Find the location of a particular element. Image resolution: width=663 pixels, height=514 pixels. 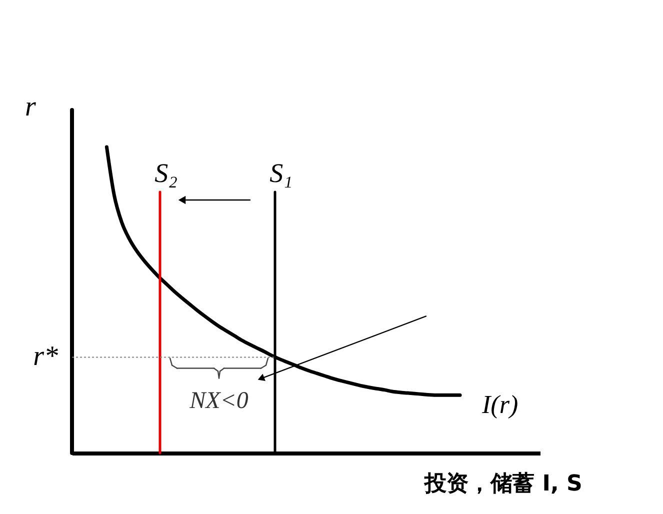

series-label: I(r) is located at coordinates (499, 405).